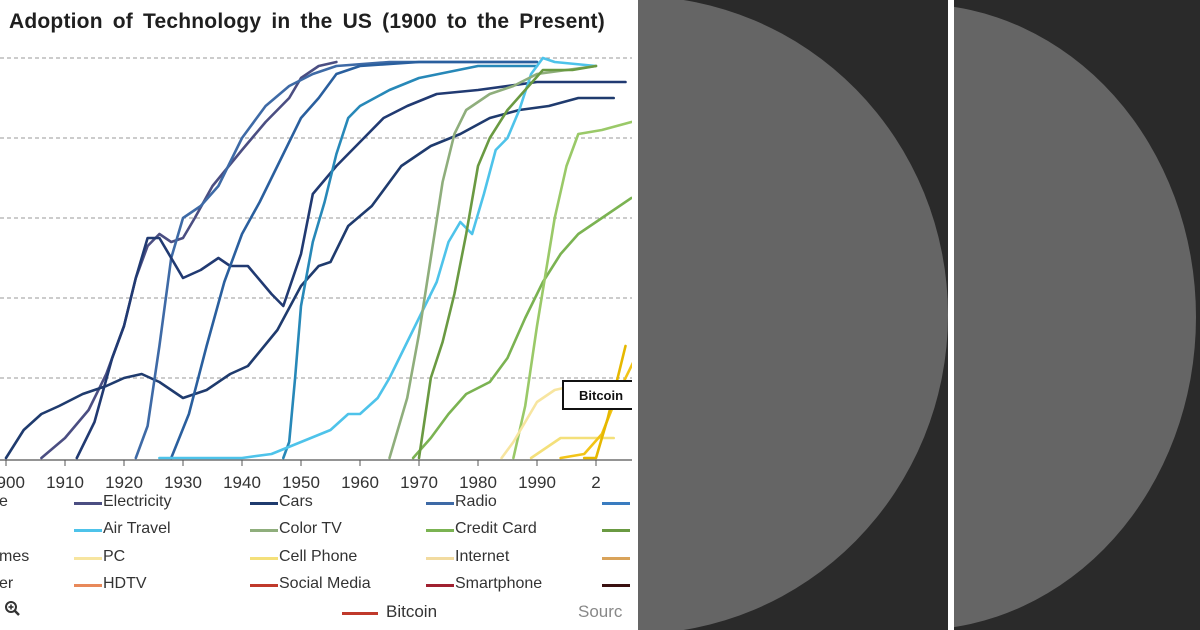 The height and width of the screenshot is (630, 1200). What do you see at coordinates (499, 583) in the screenshot?
I see `legend-label: Smartphone` at bounding box center [499, 583].